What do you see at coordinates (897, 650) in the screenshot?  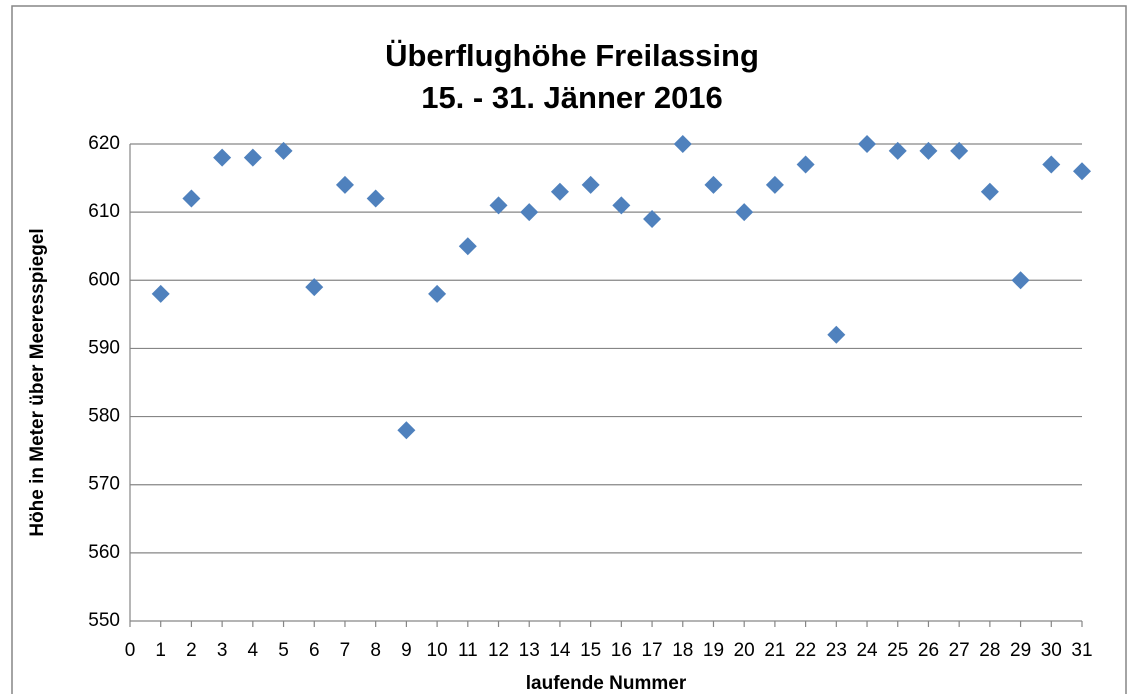 I see `x-tick-label: 25` at bounding box center [897, 650].